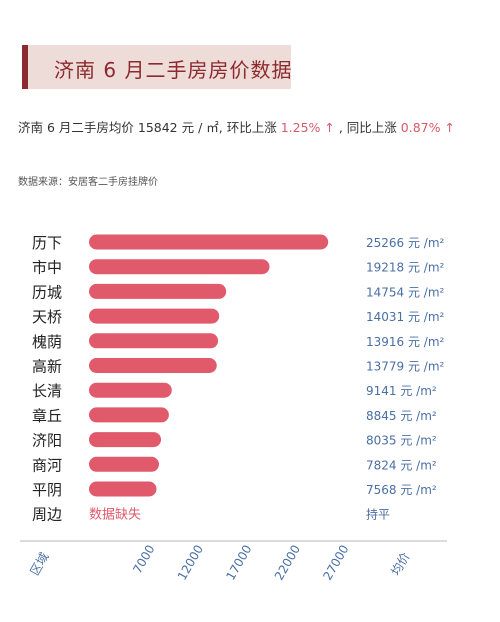  I want to click on title-box: 济南 6 月二手房房价数据, so click(156, 67).